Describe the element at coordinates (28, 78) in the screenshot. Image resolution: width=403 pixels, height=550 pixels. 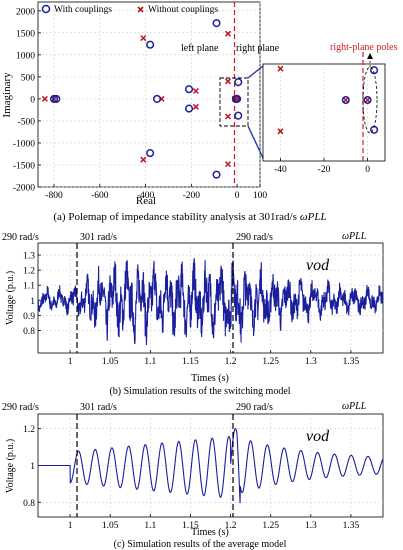
I see `polemap-ytick-label: 500` at that location.